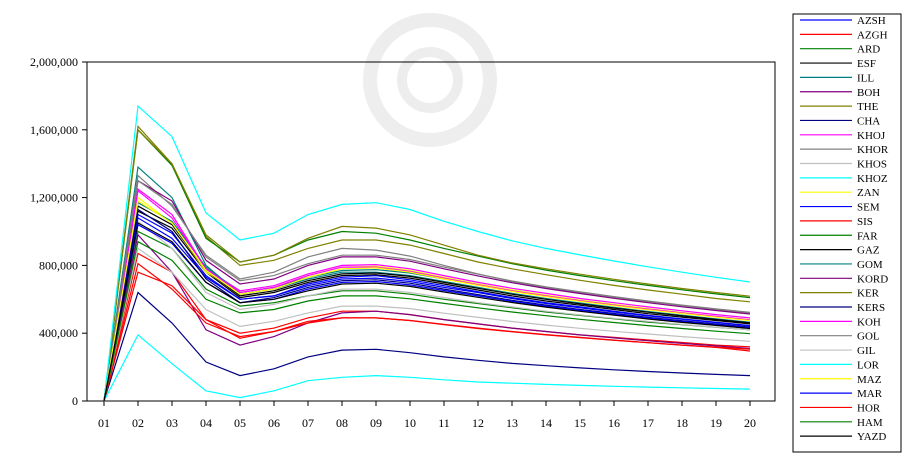 Image resolution: width=904 pixels, height=454 pixels. Describe the element at coordinates (240, 423) in the screenshot. I see `x-tick-label: 05` at that location.